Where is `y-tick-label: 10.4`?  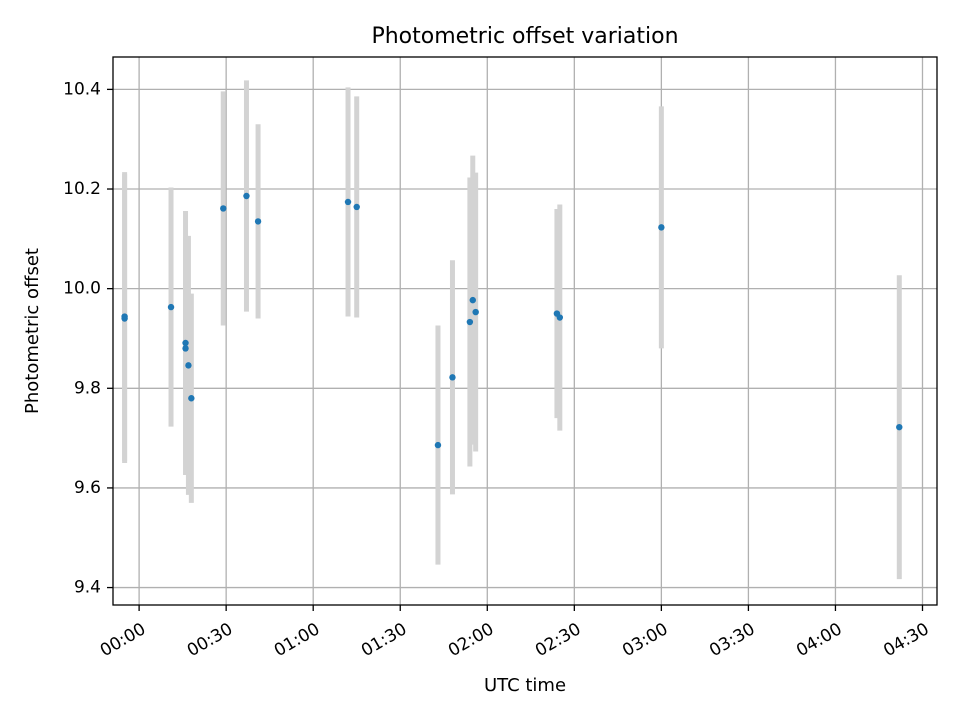
y-tick-label: 10.4 is located at coordinates (82, 89).